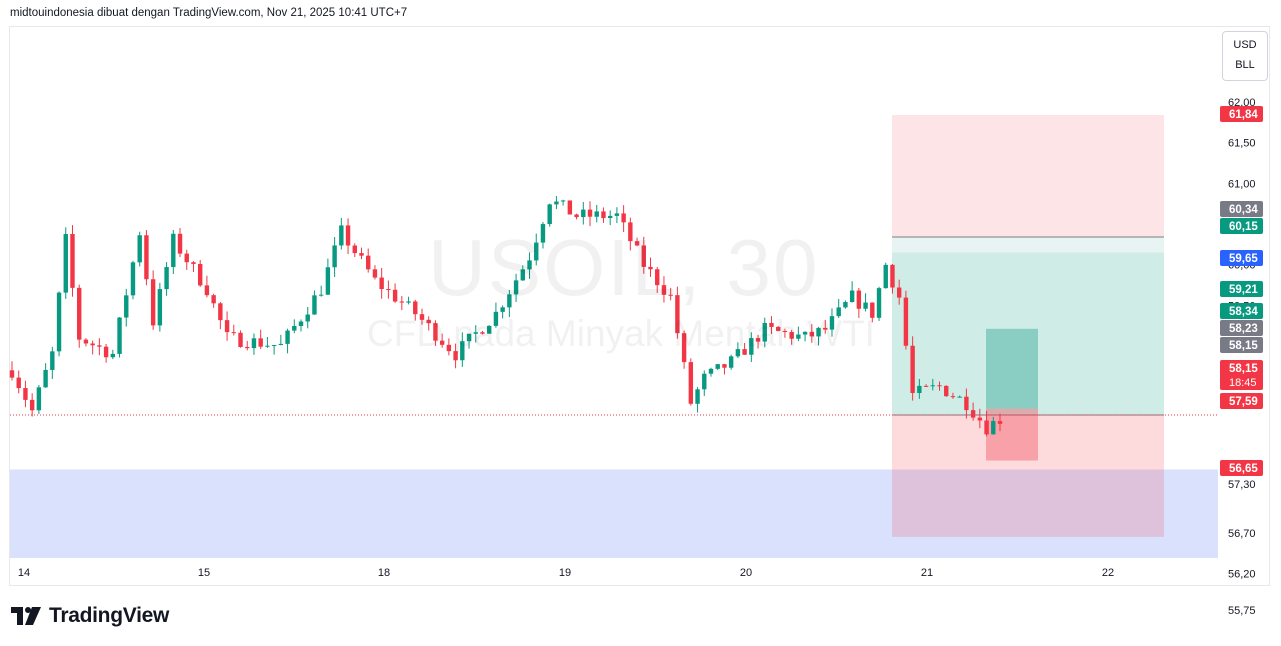  What do you see at coordinates (1028, 176) in the screenshot?
I see `position-stop-area` at bounding box center [1028, 176].